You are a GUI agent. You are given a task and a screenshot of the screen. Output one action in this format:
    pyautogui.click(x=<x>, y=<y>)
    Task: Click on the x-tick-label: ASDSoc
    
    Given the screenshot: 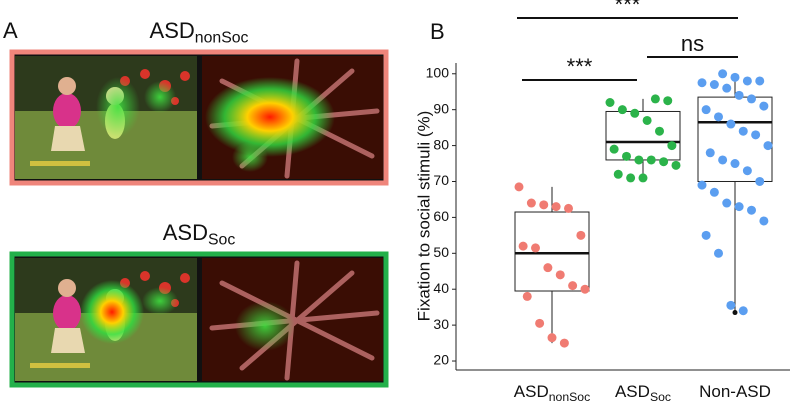 What is the action you would take?
    pyautogui.click(x=643, y=393)
    